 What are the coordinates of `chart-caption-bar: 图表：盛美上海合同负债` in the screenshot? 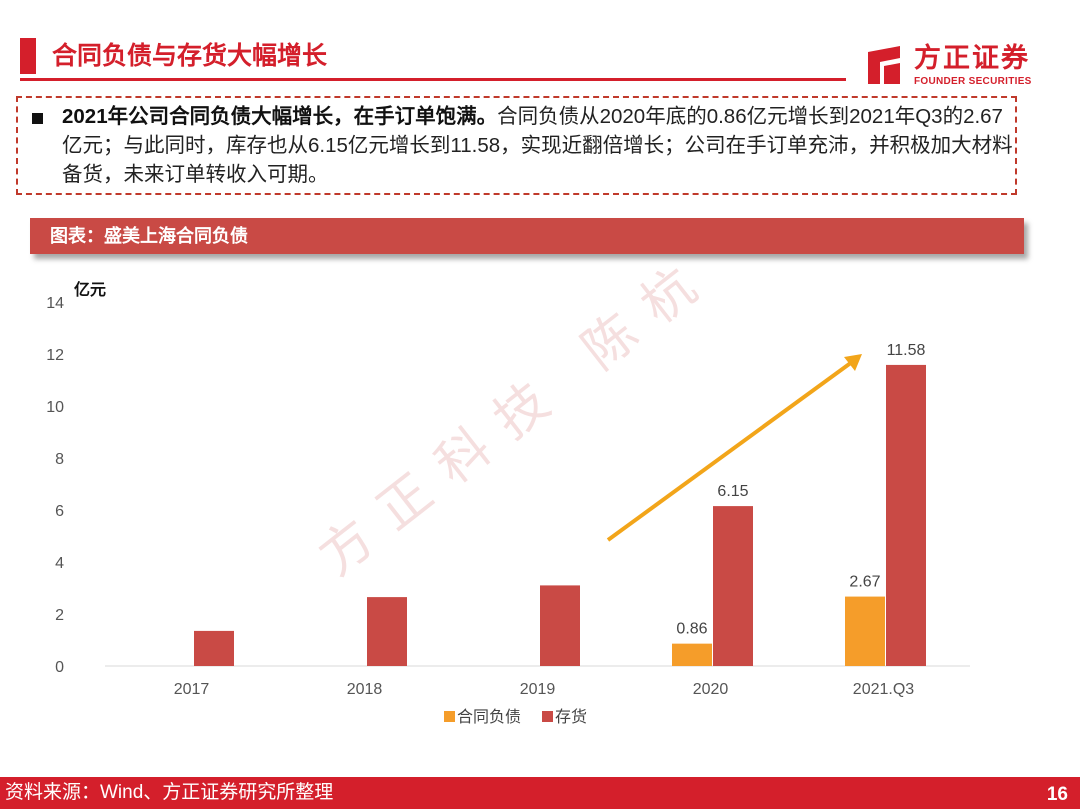 It's located at (527, 236).